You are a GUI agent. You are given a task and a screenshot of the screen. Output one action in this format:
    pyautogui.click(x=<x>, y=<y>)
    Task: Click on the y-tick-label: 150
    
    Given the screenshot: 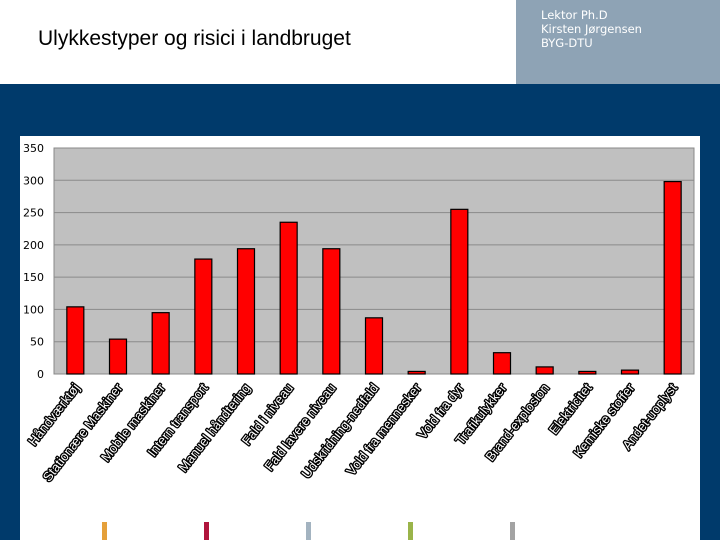 What is the action you would take?
    pyautogui.click(x=33, y=277)
    